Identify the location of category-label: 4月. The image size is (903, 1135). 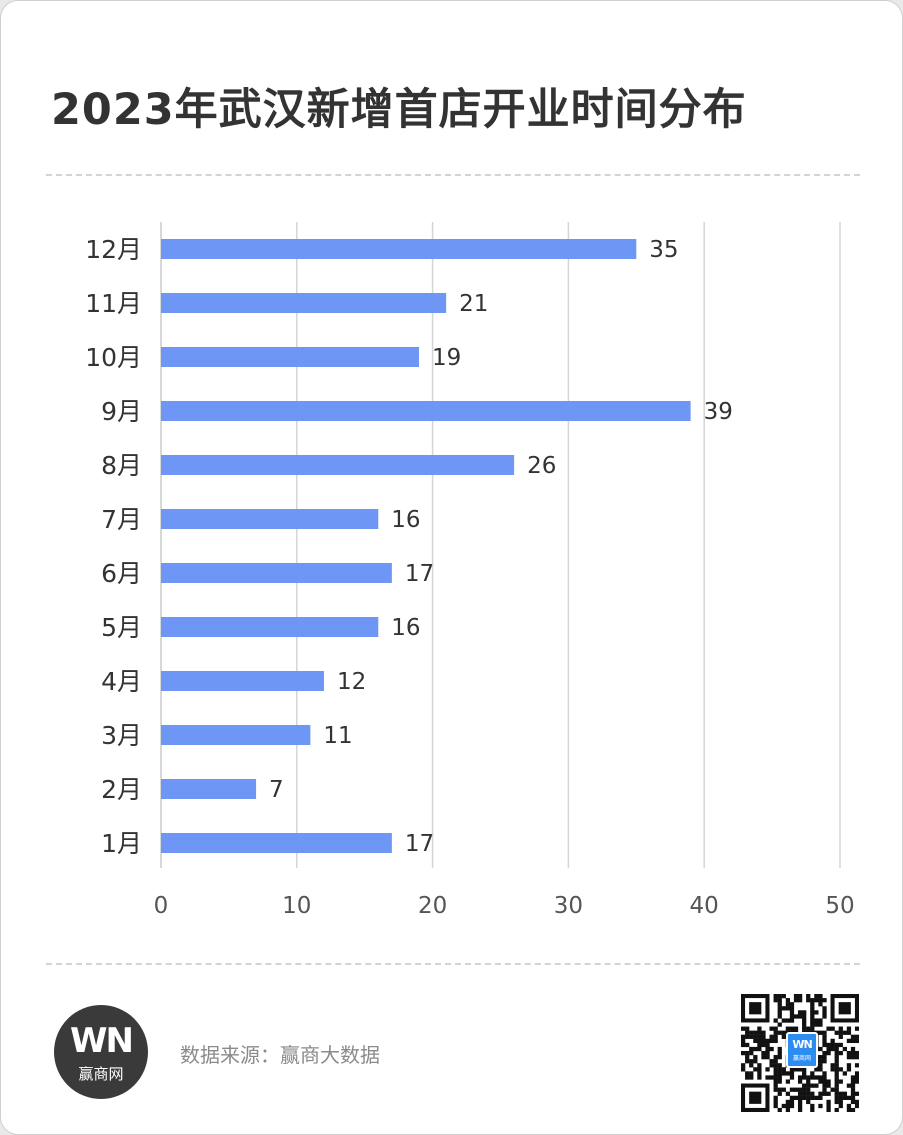
(121, 681).